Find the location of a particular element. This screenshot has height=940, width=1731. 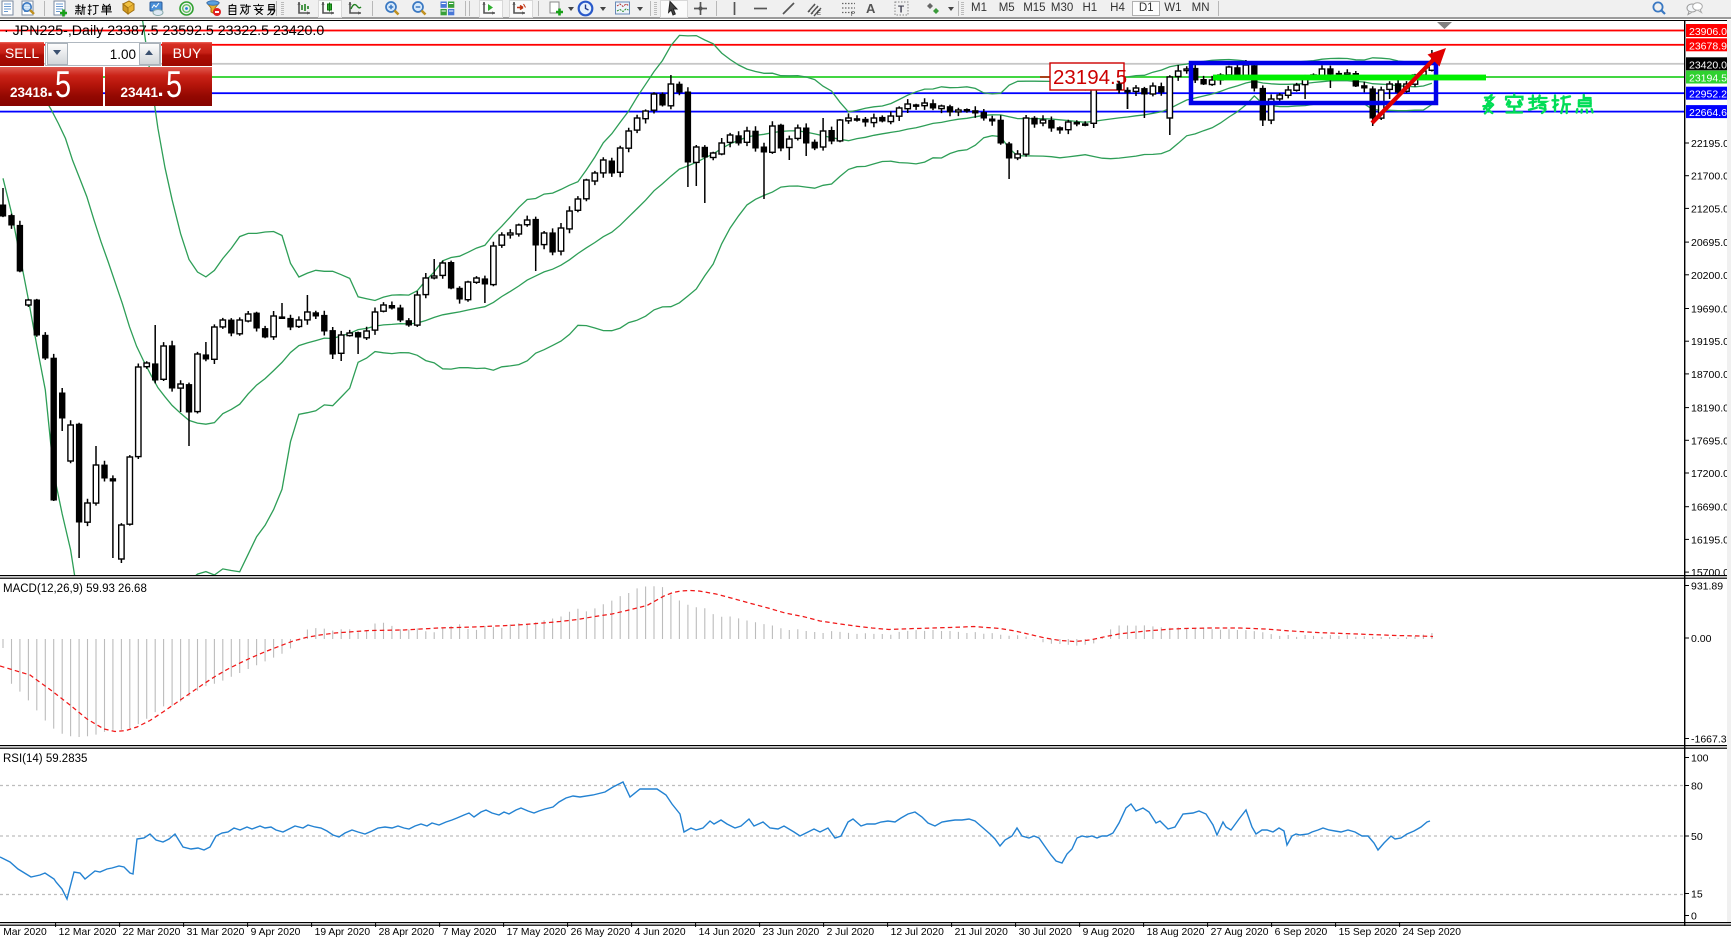

svg-text: 15 Sep 2020 is located at coordinates (1368, 932).